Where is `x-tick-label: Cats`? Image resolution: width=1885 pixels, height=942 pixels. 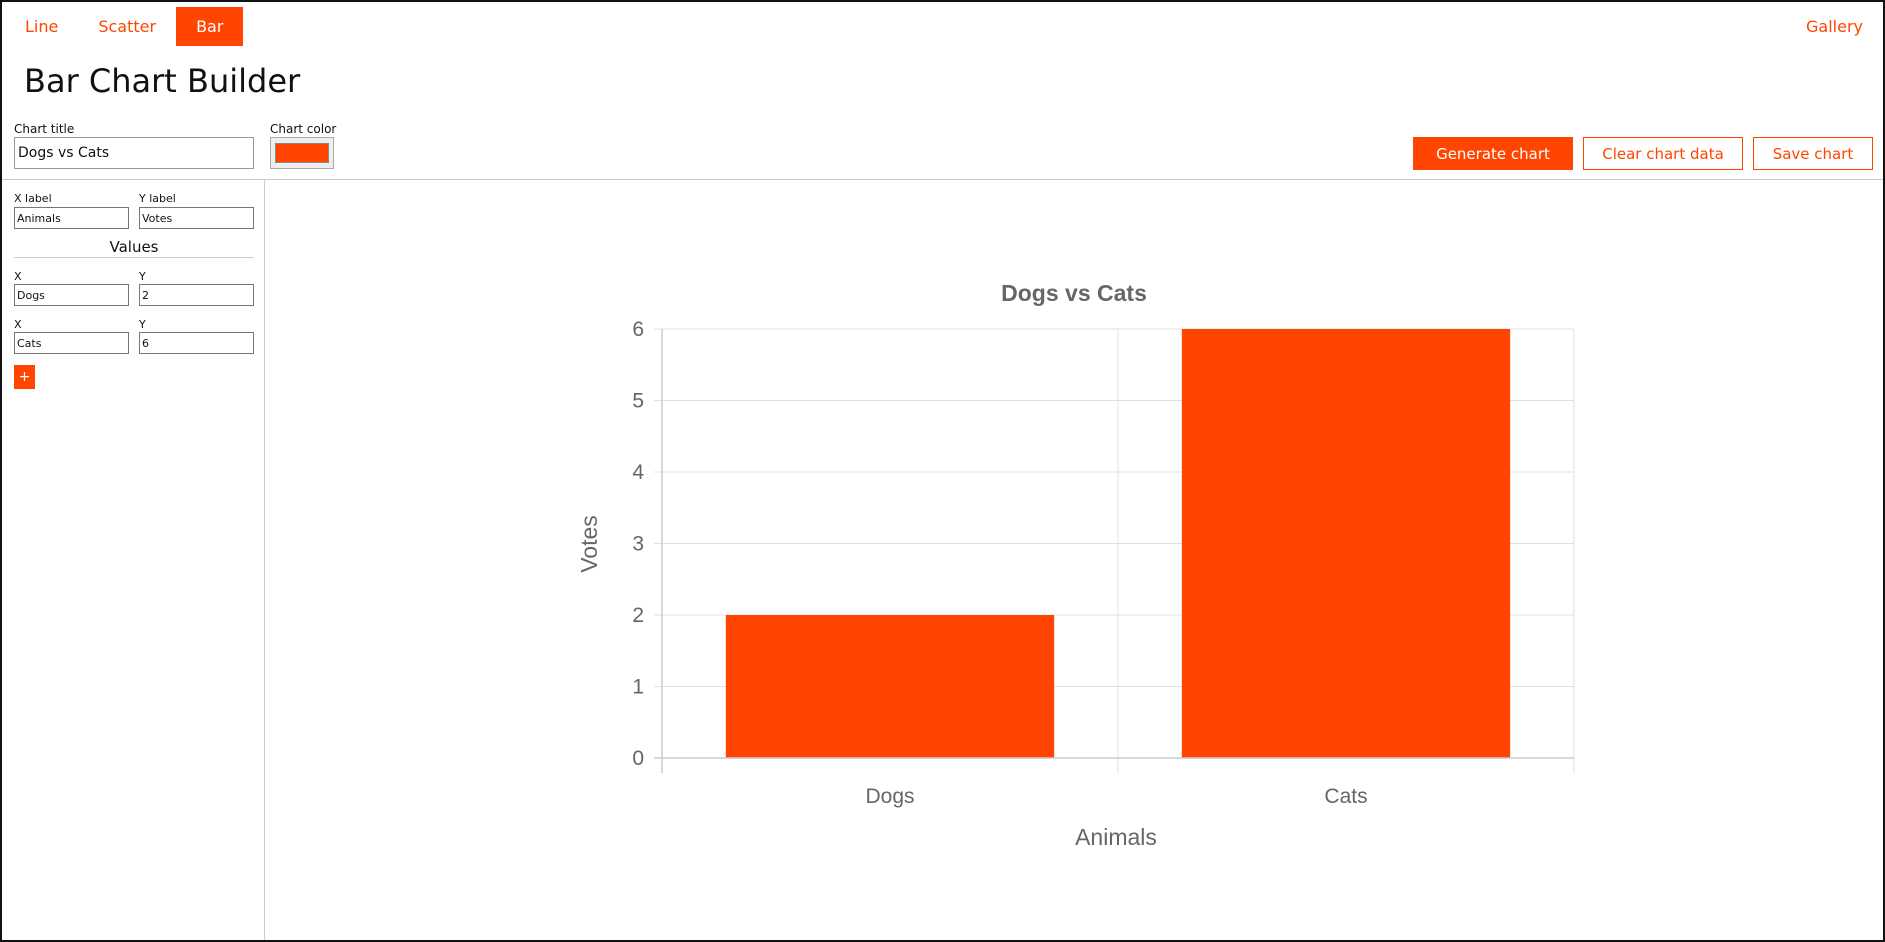
x-tick-label: Cats is located at coordinates (1345, 796).